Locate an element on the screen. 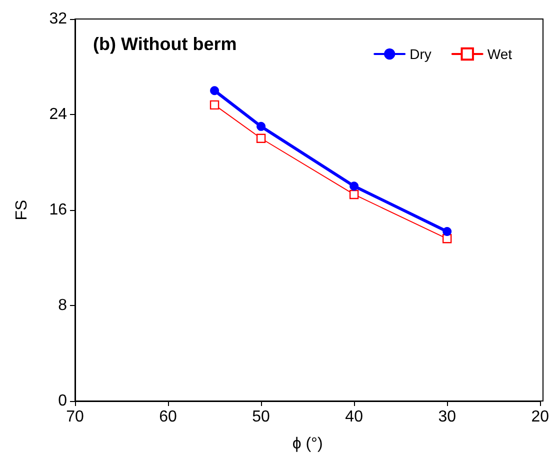  y-axis-title: FS is located at coordinates (22, 210).